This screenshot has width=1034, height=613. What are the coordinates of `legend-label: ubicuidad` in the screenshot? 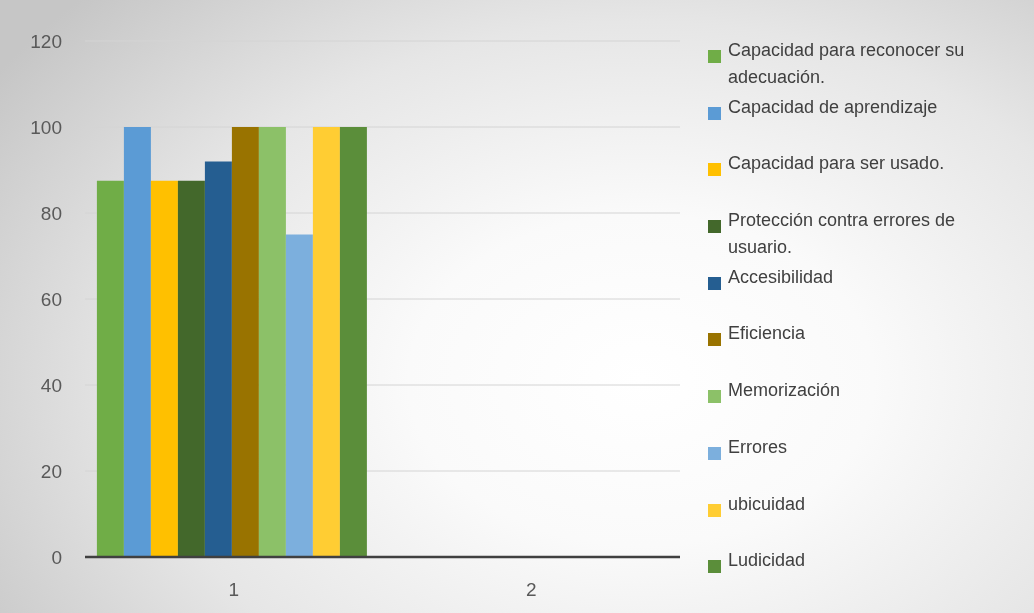 It's located at (767, 504).